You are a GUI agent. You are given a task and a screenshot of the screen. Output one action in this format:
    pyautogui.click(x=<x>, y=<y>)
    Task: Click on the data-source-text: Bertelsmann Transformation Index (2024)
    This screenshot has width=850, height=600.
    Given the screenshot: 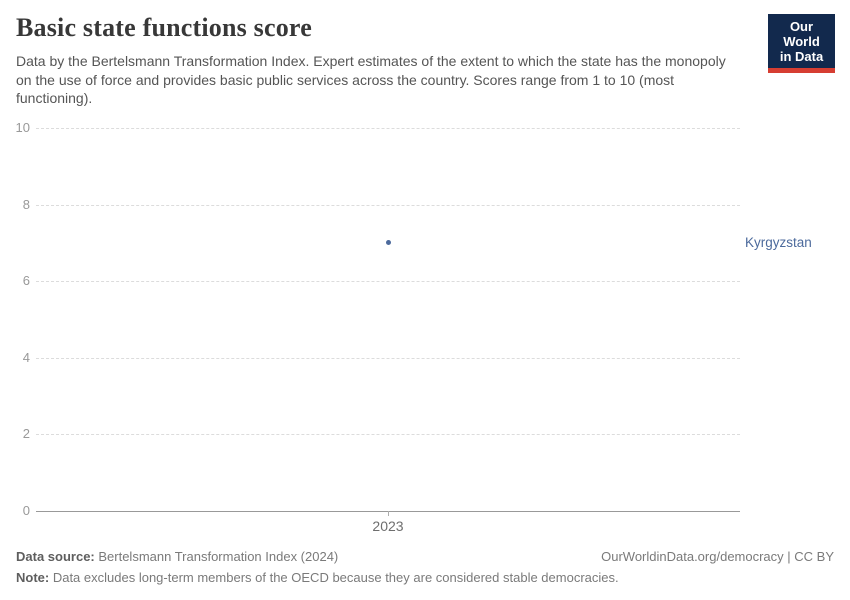 What is the action you would take?
    pyautogui.click(x=216, y=556)
    